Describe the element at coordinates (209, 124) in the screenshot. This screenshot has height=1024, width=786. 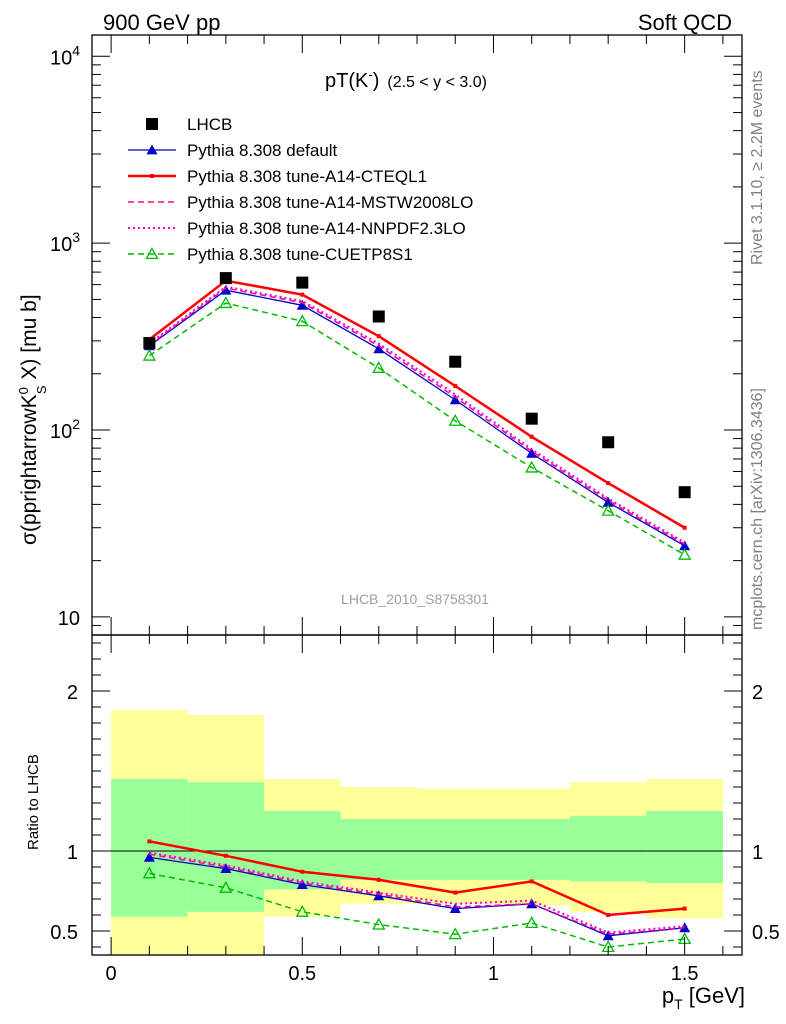
I see `legend-label-lhcb: LHCB` at that location.